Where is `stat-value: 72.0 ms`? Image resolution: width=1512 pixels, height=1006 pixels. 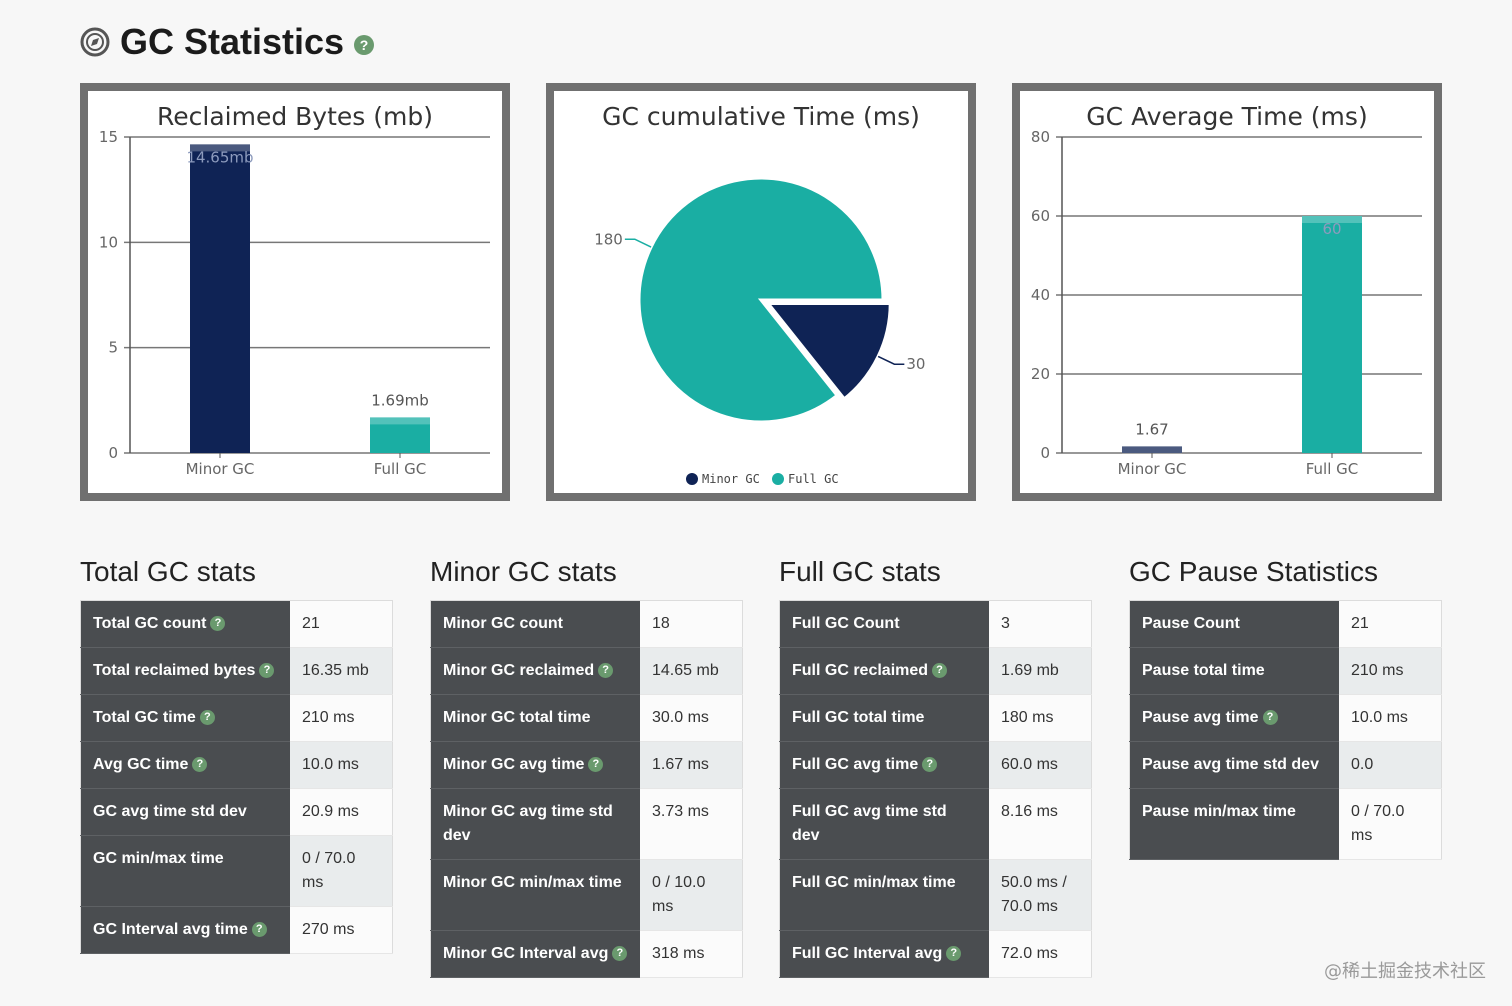
stat-value: 72.0 ms is located at coordinates (1040, 954).